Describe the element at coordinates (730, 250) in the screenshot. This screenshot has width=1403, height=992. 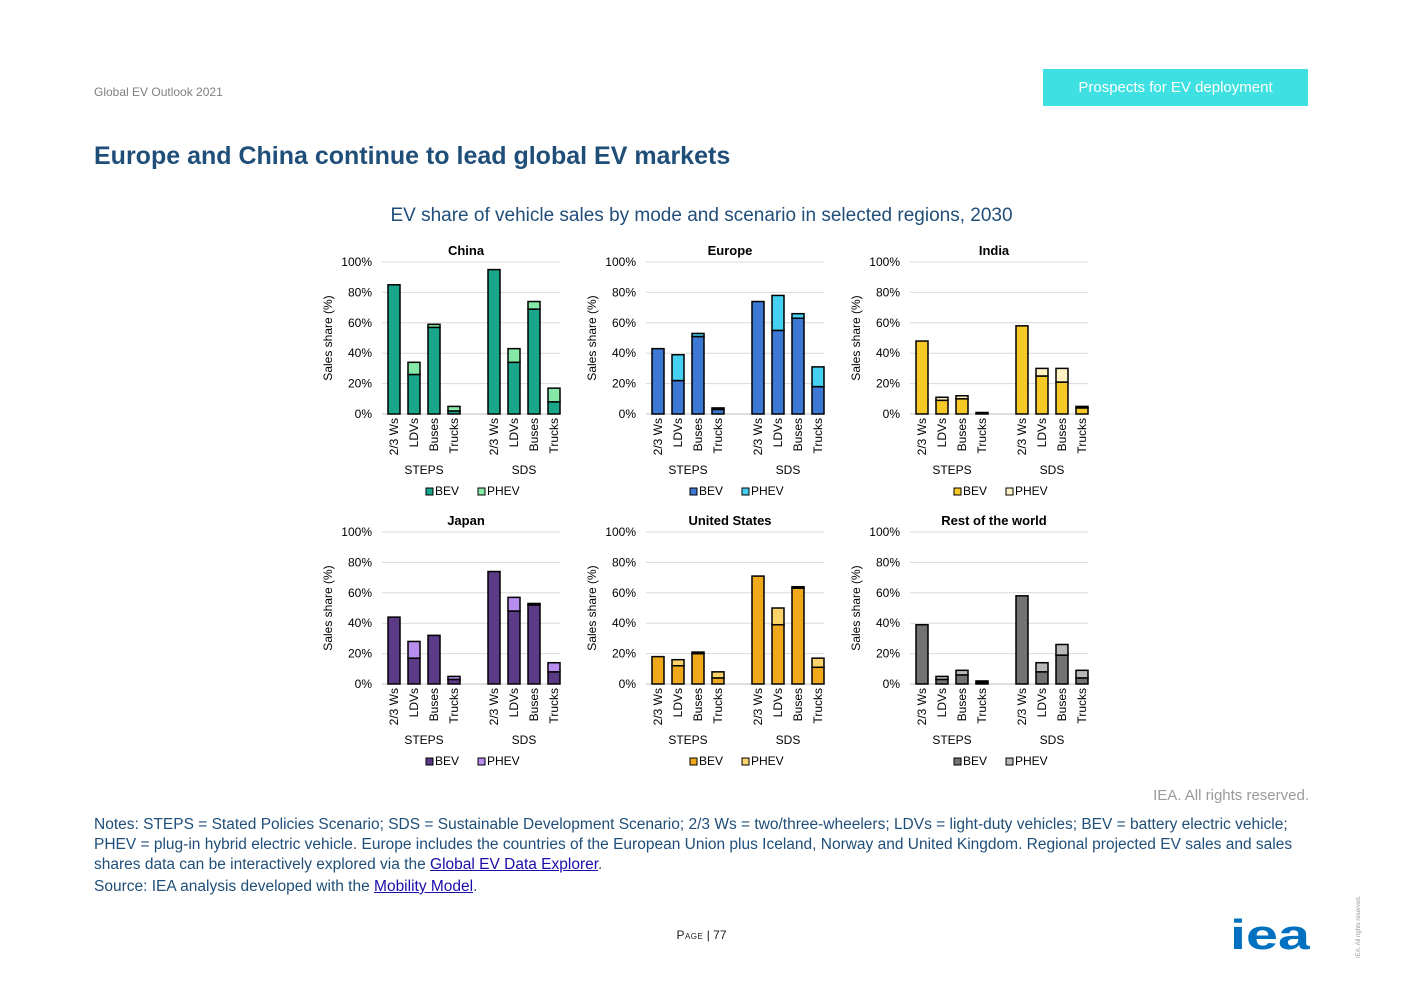
I see `chart-title: Europe` at that location.